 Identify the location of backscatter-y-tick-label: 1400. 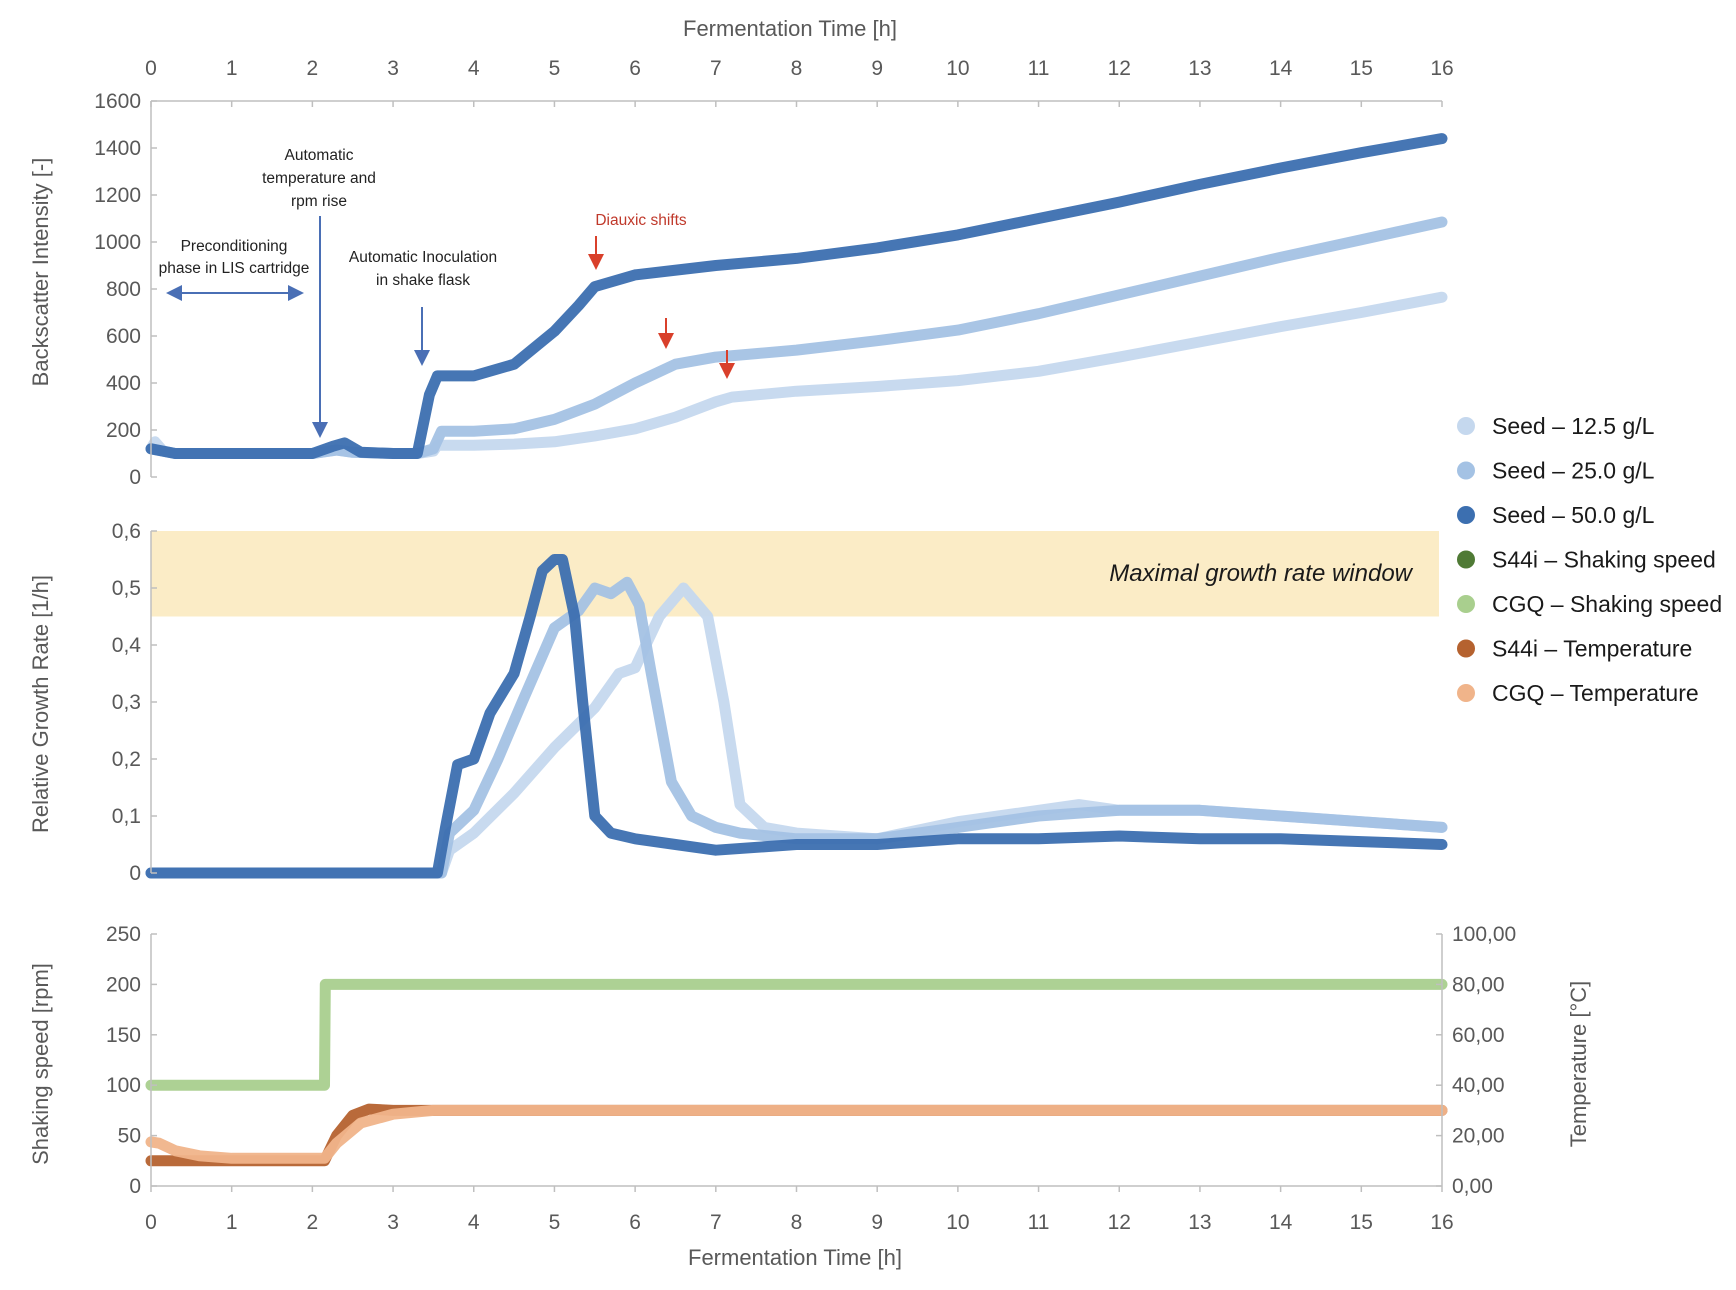
(117, 148).